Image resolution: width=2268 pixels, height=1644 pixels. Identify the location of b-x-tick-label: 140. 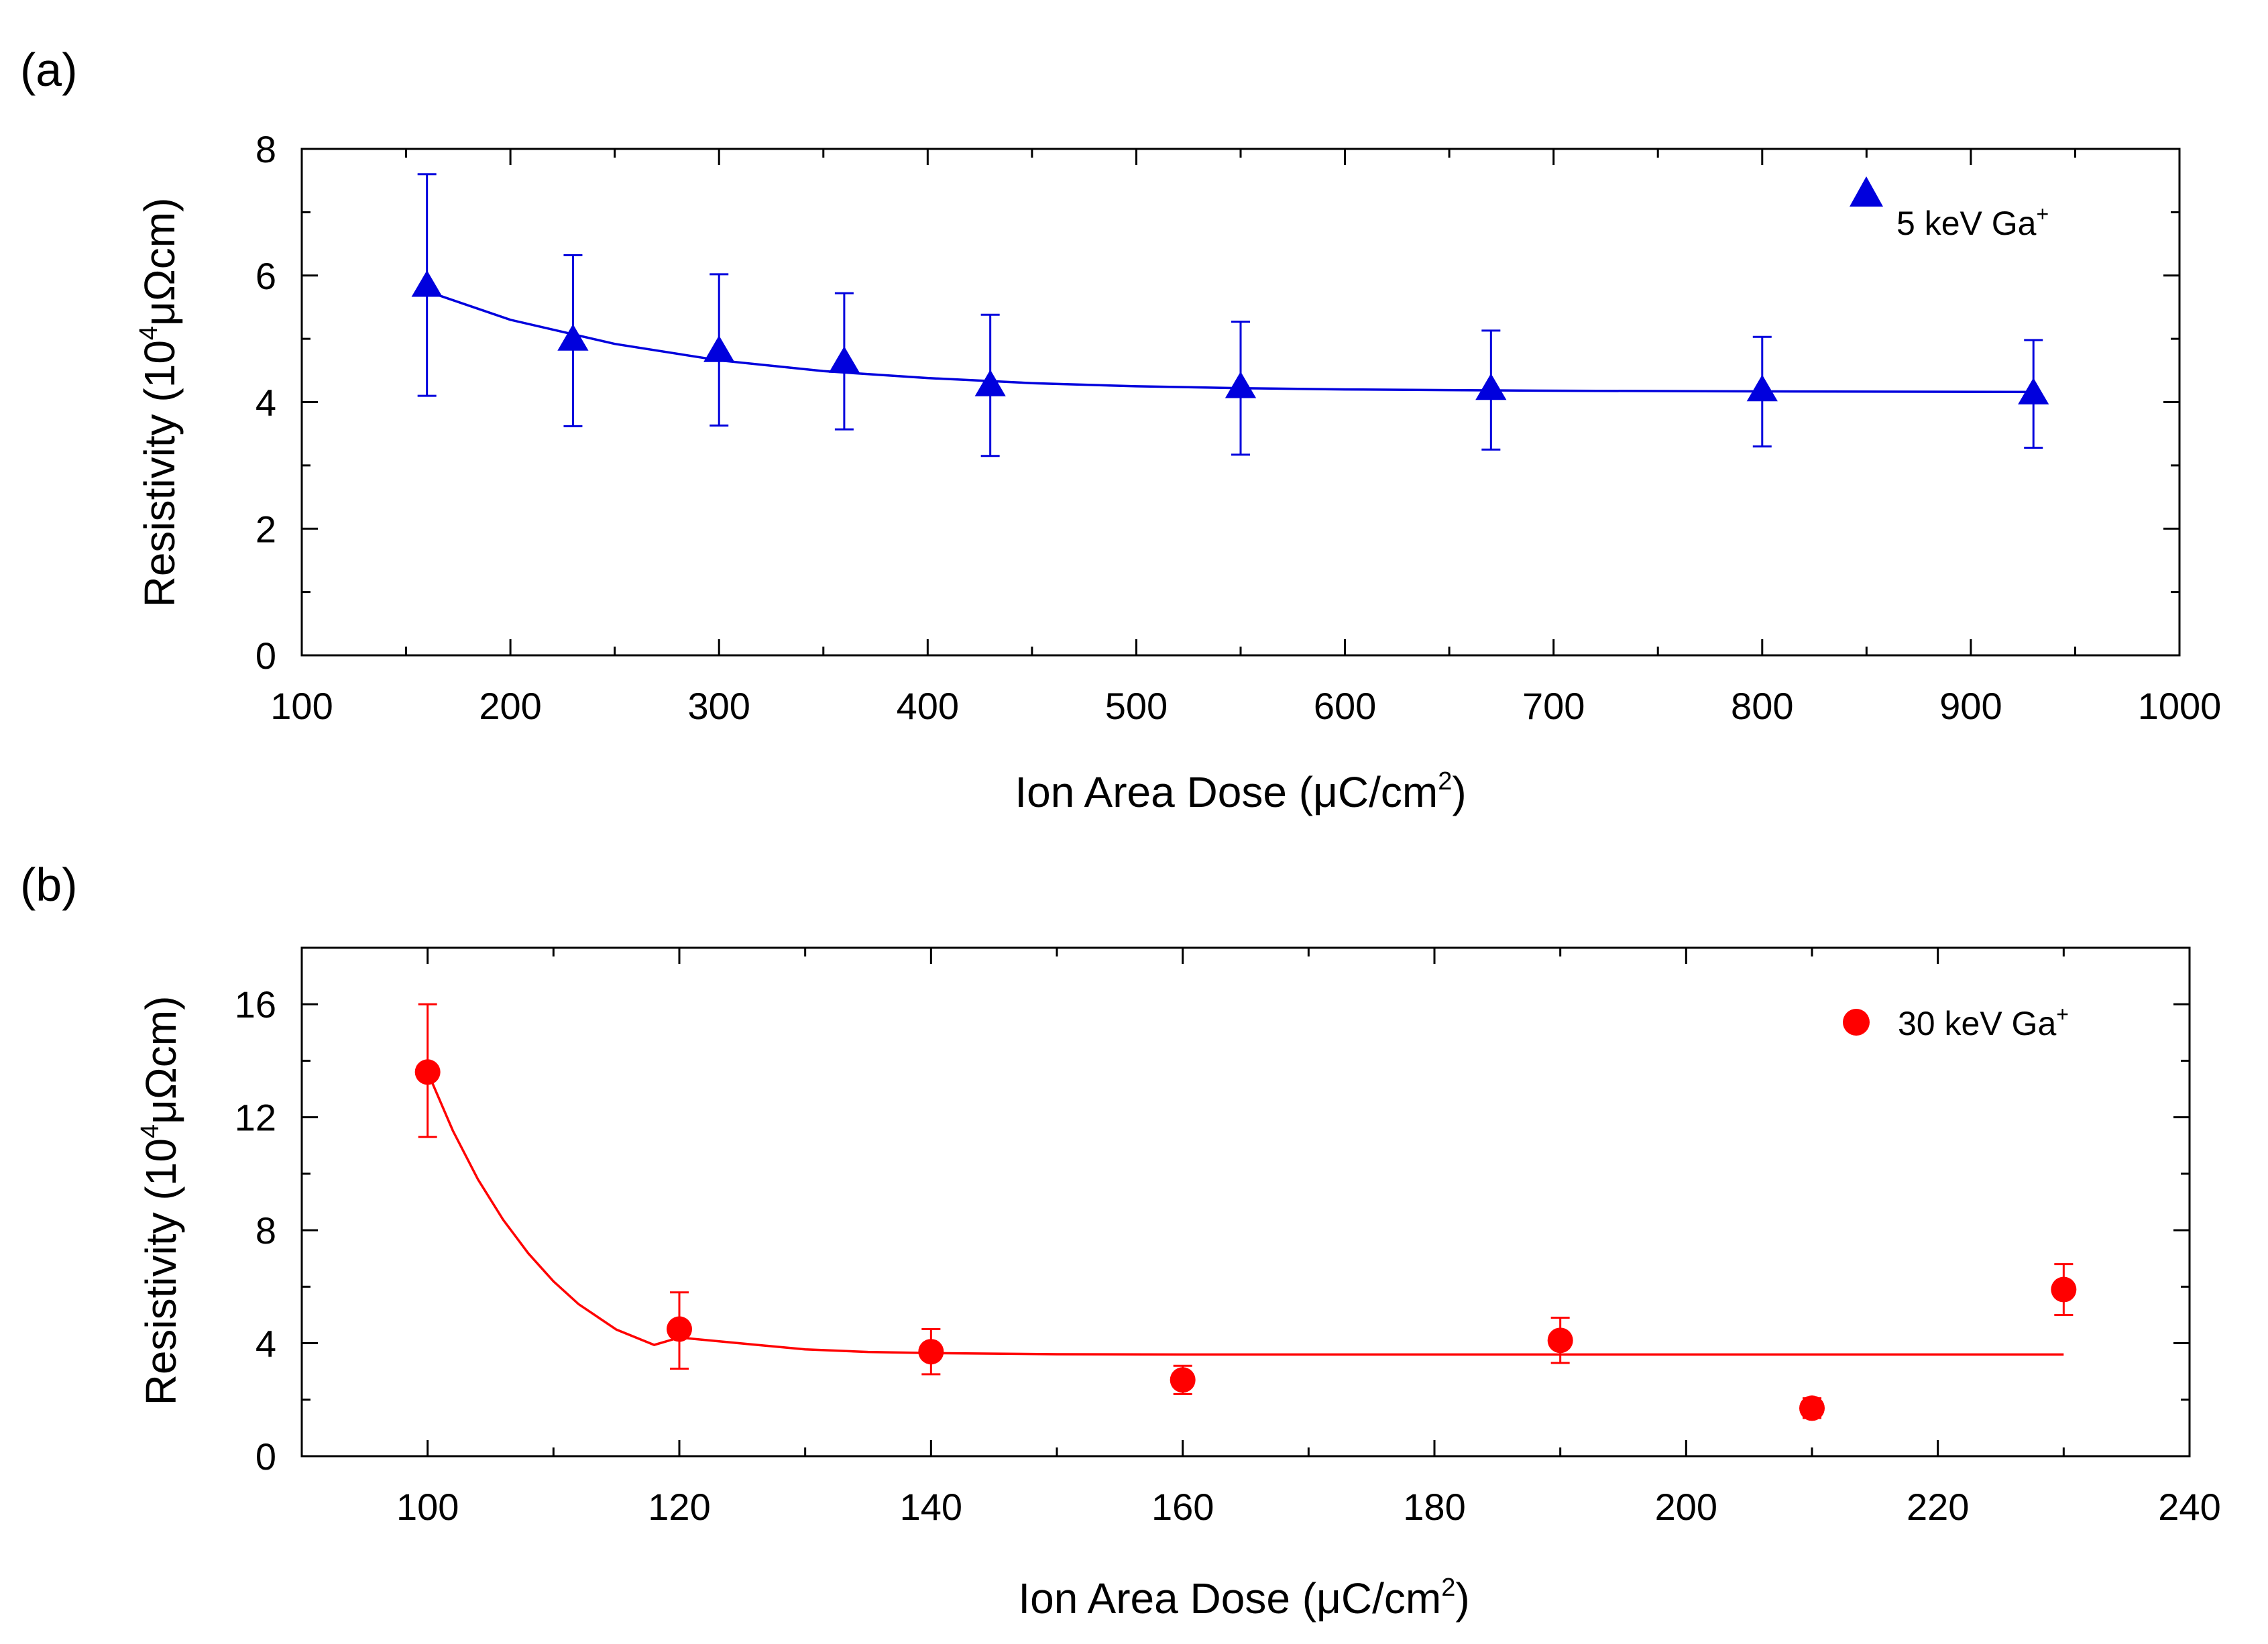
(931, 1507).